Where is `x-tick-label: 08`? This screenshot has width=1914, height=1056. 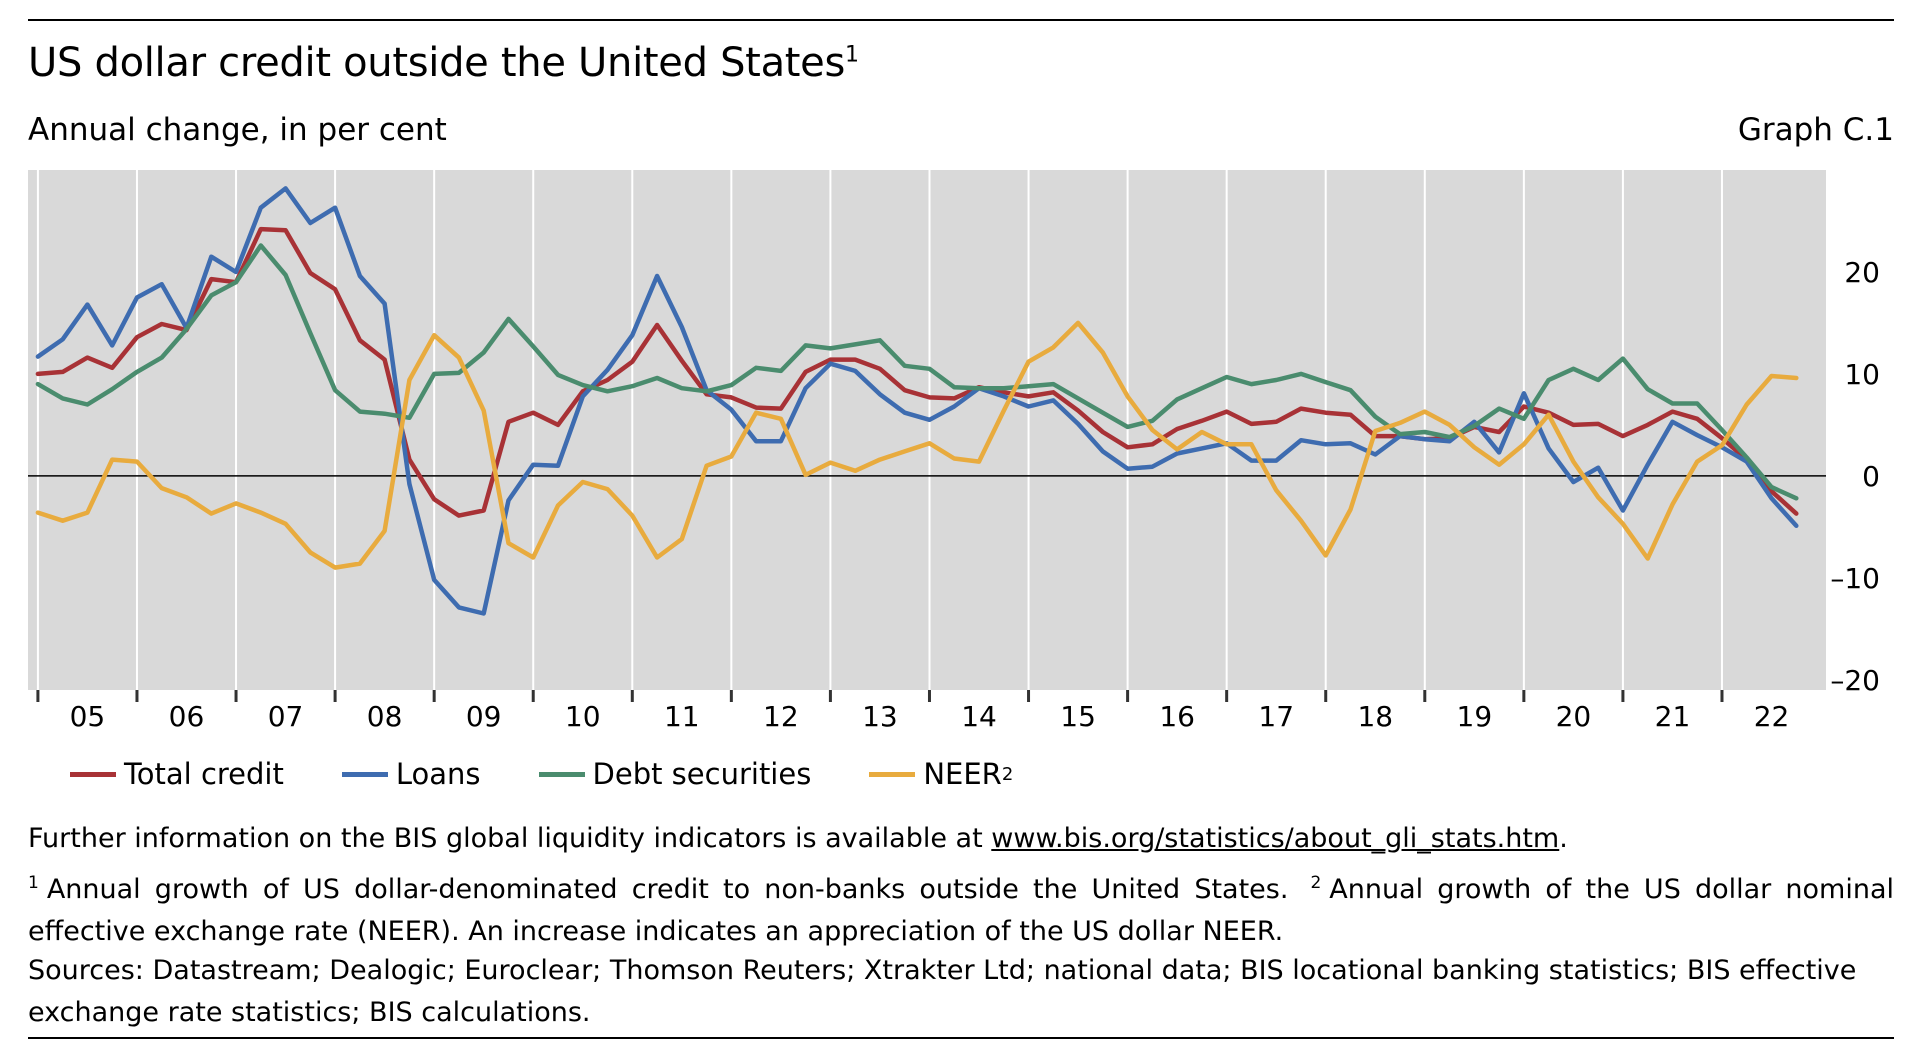 x-tick-label: 08 is located at coordinates (385, 715).